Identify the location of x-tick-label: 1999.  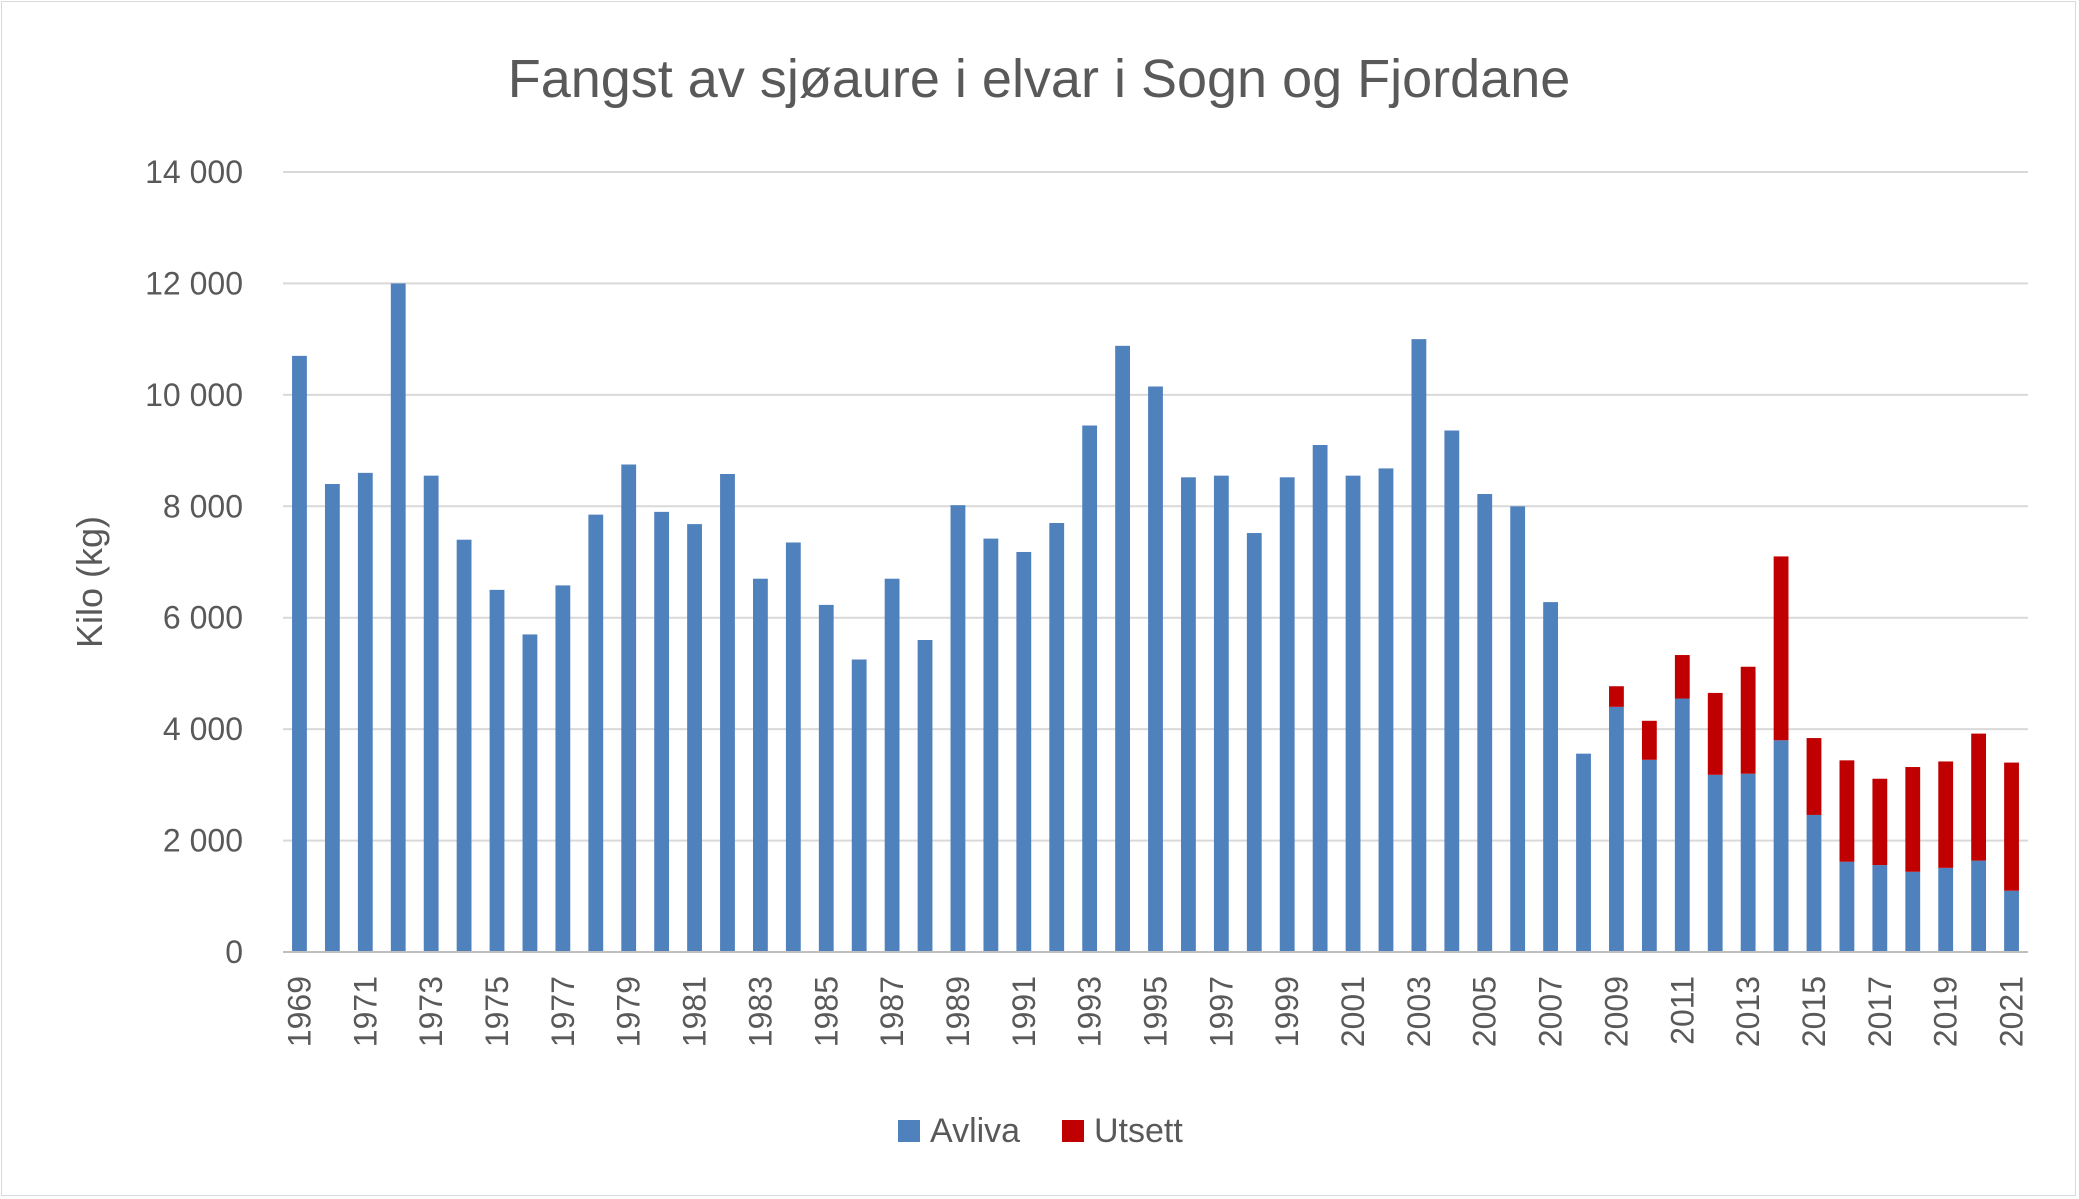
(1287, 1011).